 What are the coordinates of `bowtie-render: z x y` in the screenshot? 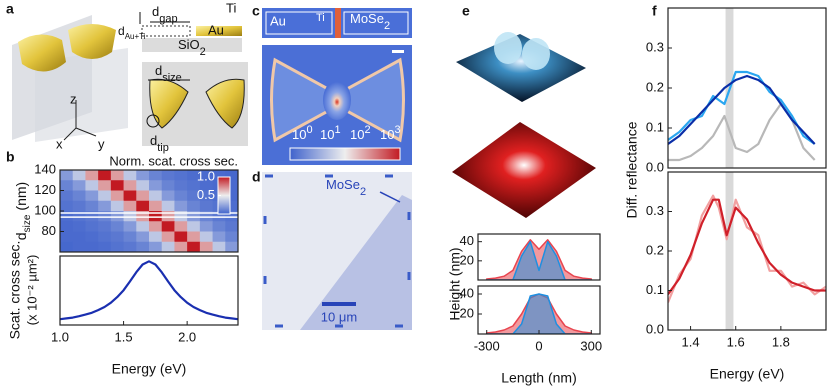 It's located at (70, 83).